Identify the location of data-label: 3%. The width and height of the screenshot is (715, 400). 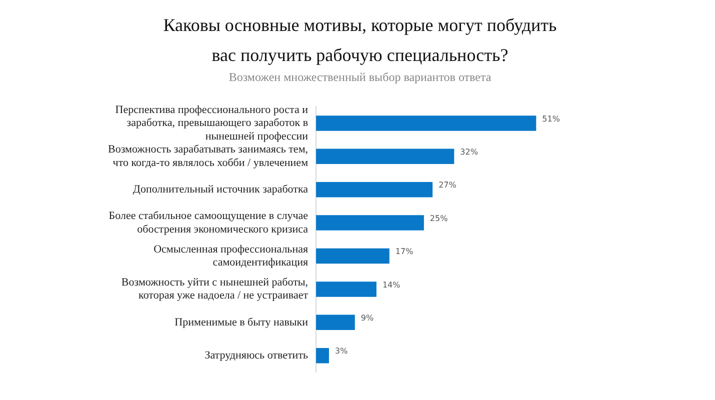
(341, 351).